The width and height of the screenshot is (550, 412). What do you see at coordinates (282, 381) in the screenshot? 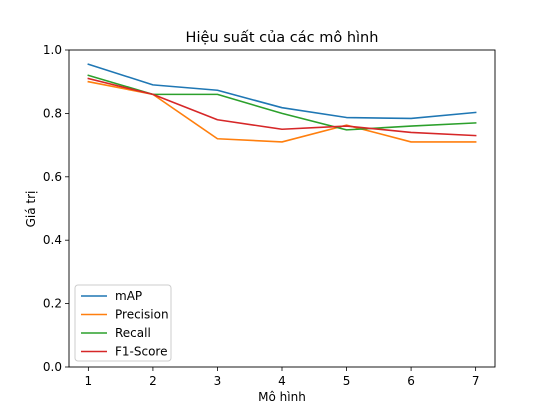
I see `x-tick-label: 4` at bounding box center [282, 381].